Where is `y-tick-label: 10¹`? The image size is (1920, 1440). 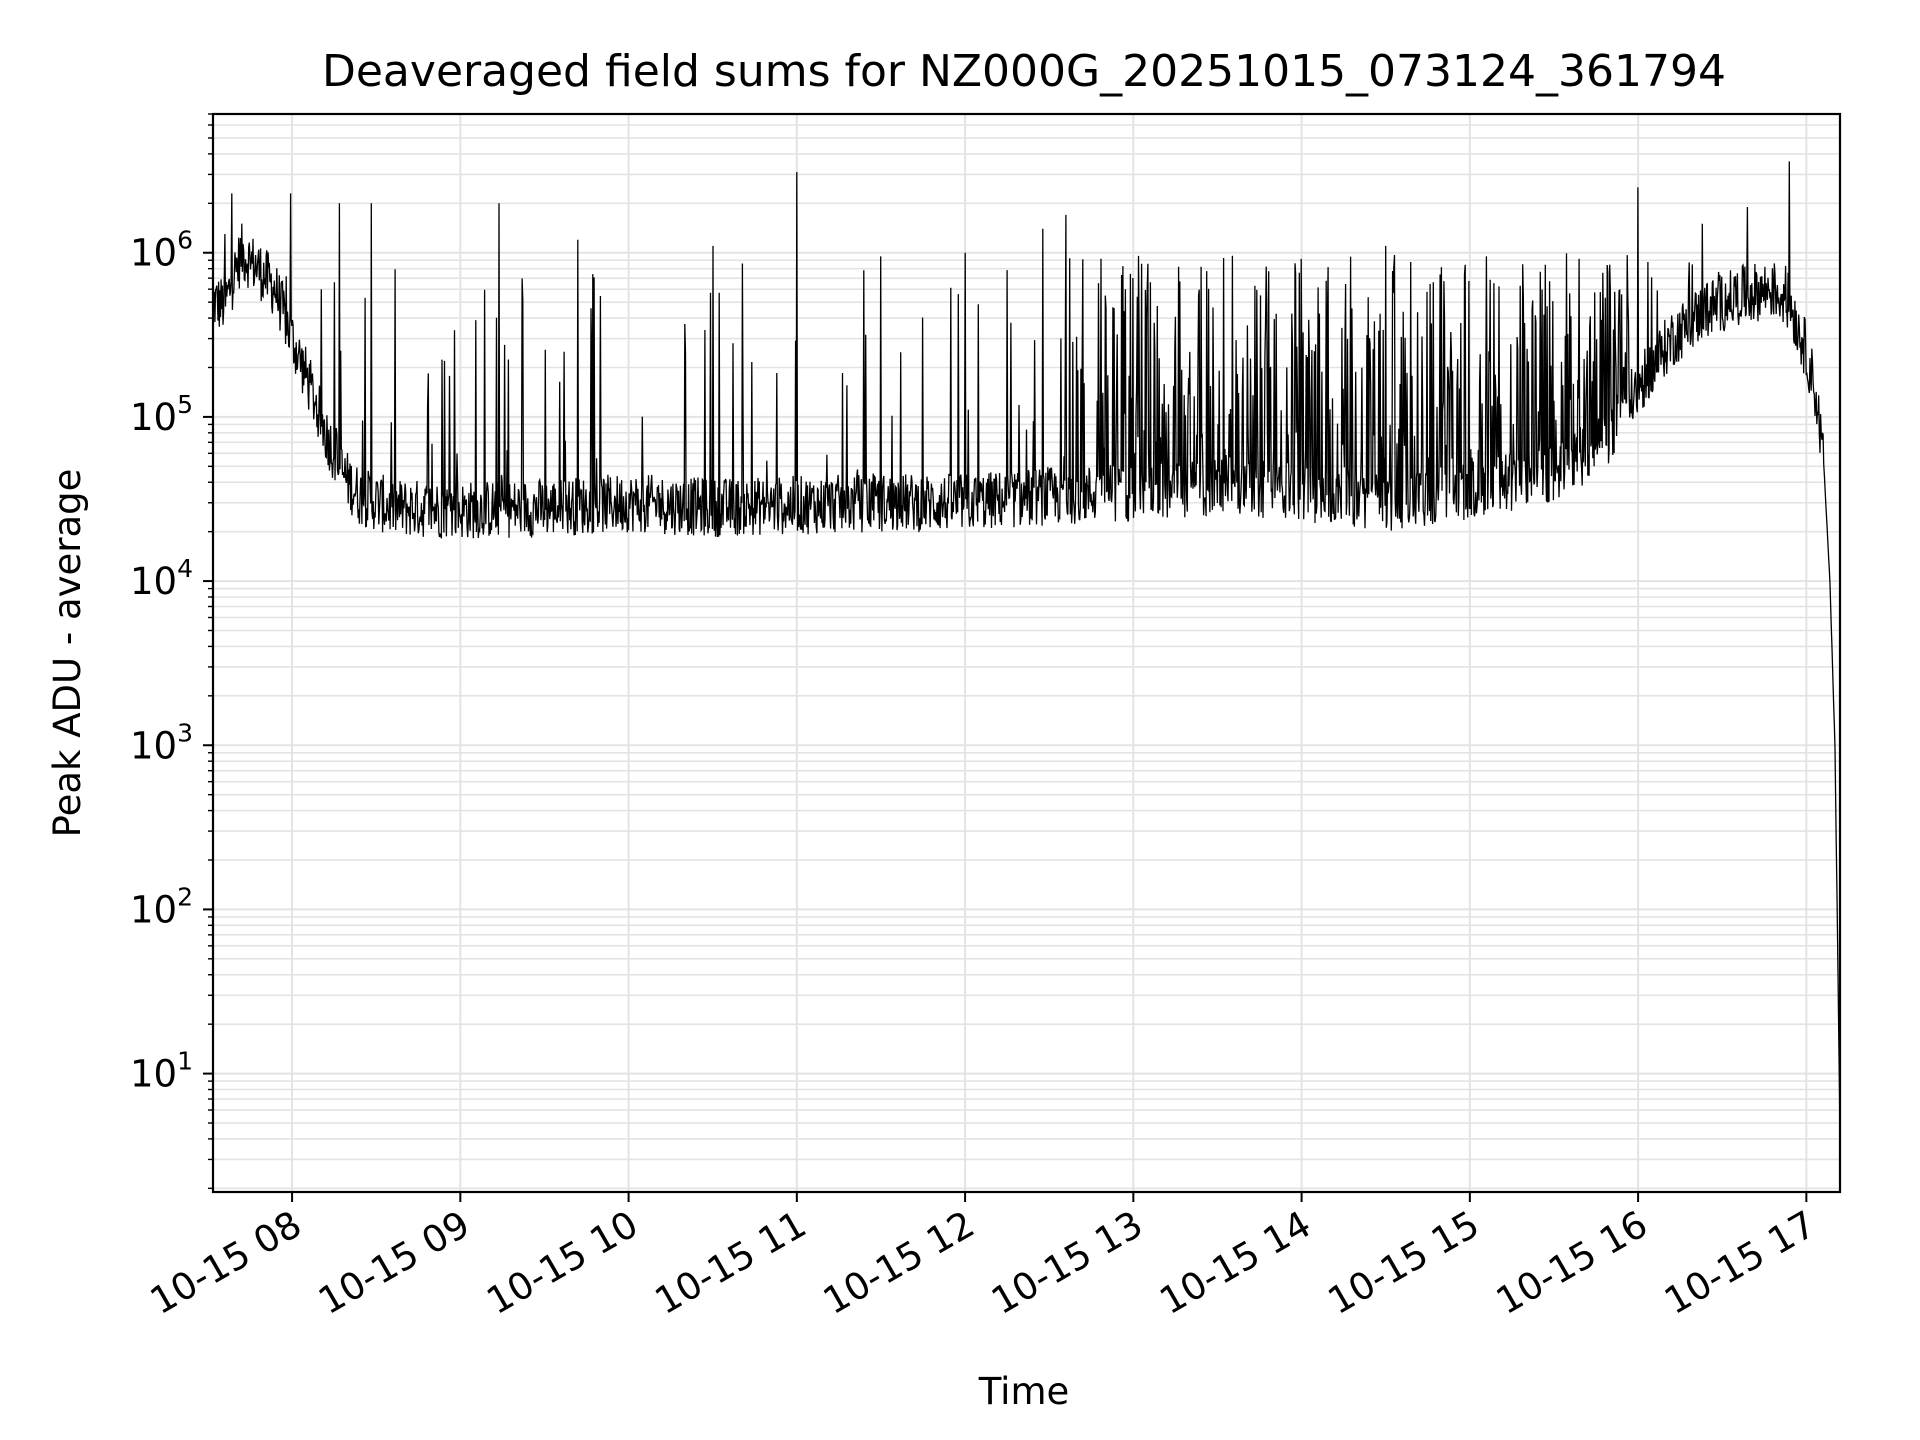 y-tick-label: 10¹ is located at coordinates (161, 1071).